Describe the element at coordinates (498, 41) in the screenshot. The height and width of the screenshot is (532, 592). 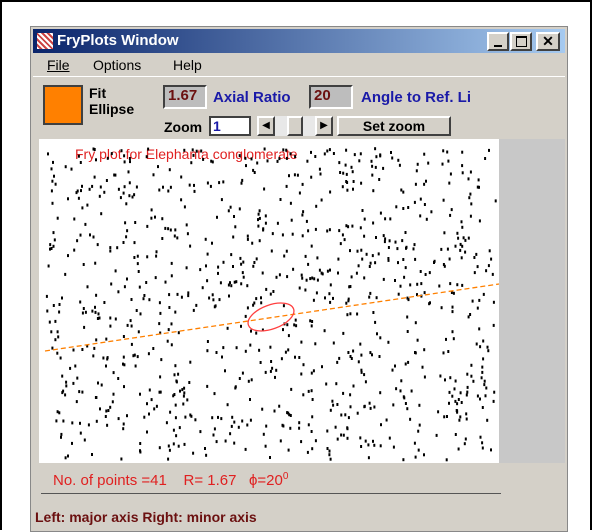
I see `minimize-button` at that location.